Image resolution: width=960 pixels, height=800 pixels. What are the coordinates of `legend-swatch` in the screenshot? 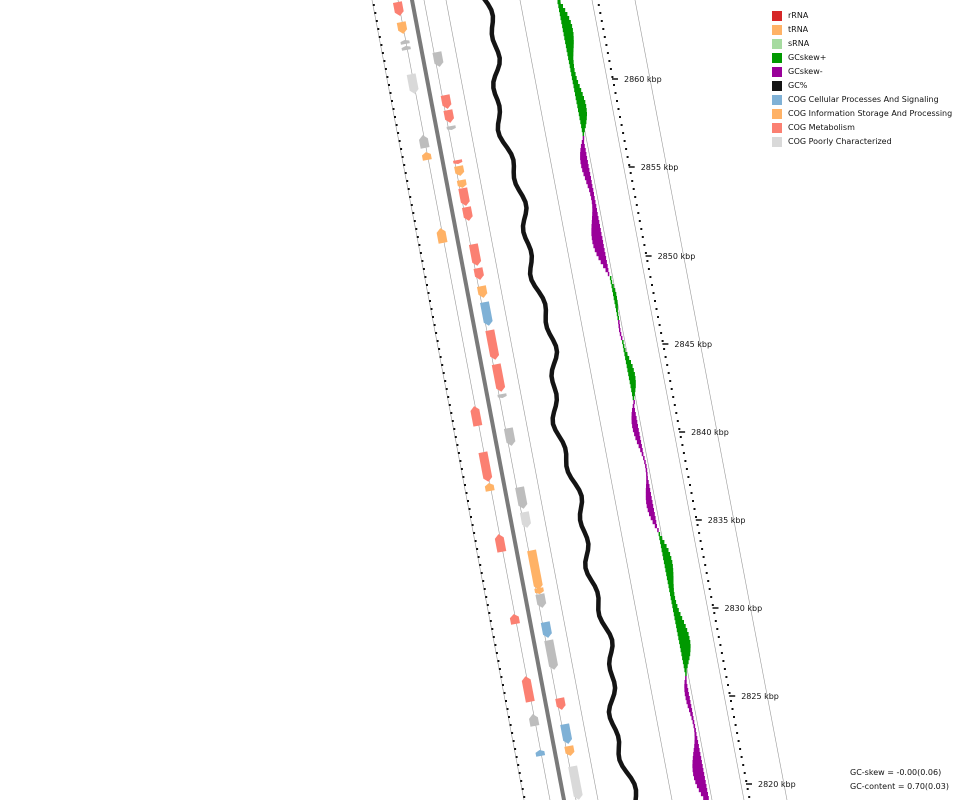 It's located at (777, 142).